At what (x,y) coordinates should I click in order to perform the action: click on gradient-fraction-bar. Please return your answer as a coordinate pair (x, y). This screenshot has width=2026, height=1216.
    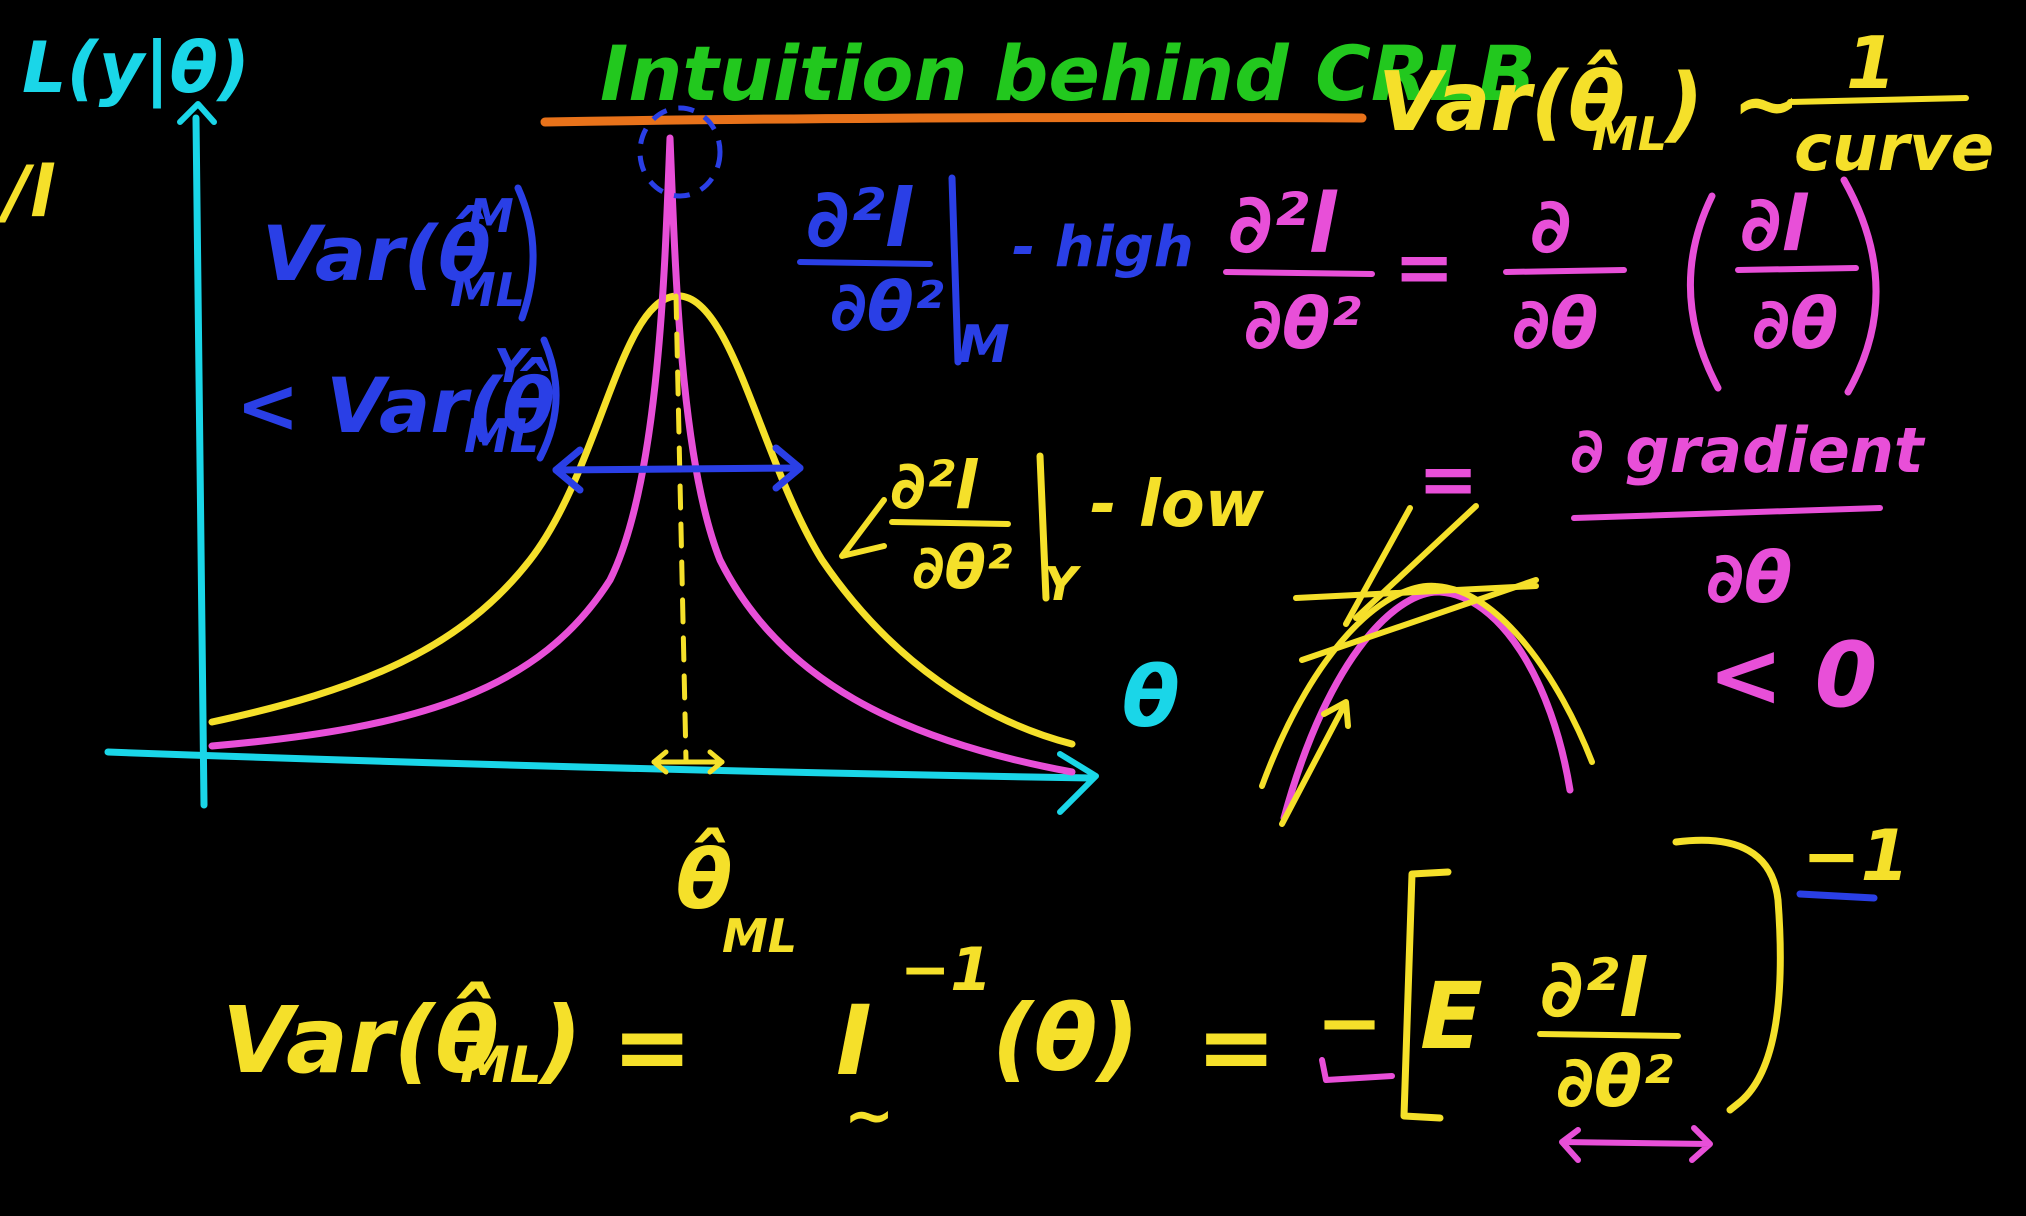
    Looking at the image, I should click on (1727, 513).